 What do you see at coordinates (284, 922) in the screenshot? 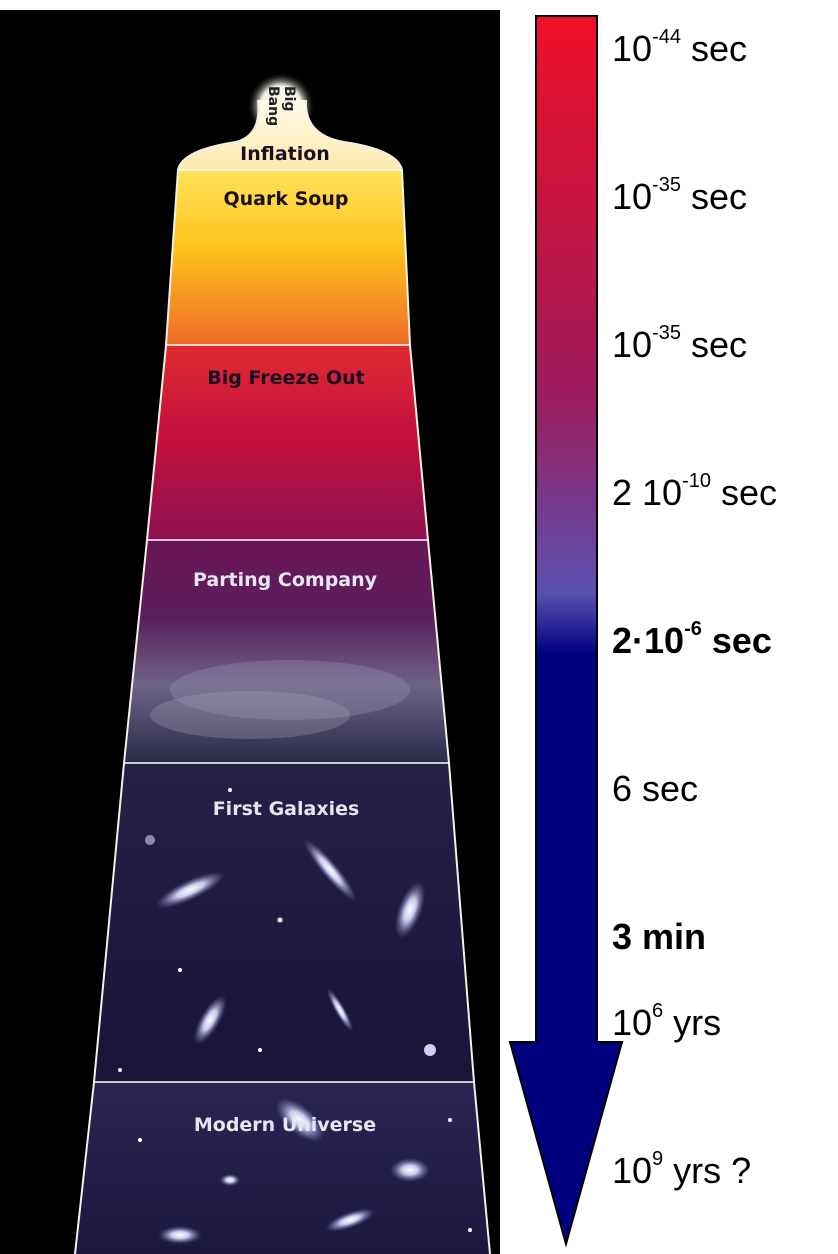
I see `first-galaxies-band` at bounding box center [284, 922].